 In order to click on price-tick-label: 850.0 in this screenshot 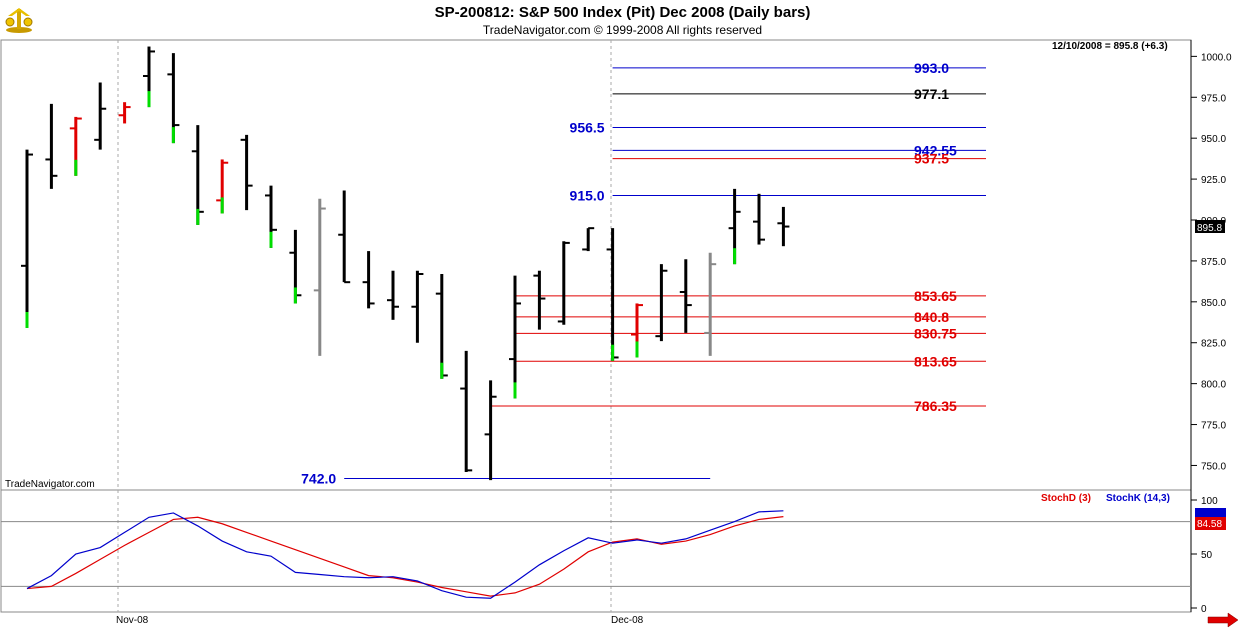, I will do `click(1213, 303)`.